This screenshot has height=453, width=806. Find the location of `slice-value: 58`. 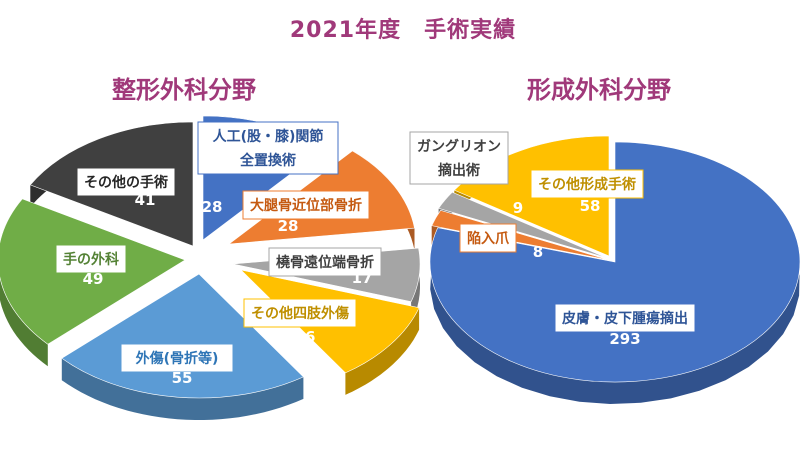

slice-value: 58 is located at coordinates (590, 206).